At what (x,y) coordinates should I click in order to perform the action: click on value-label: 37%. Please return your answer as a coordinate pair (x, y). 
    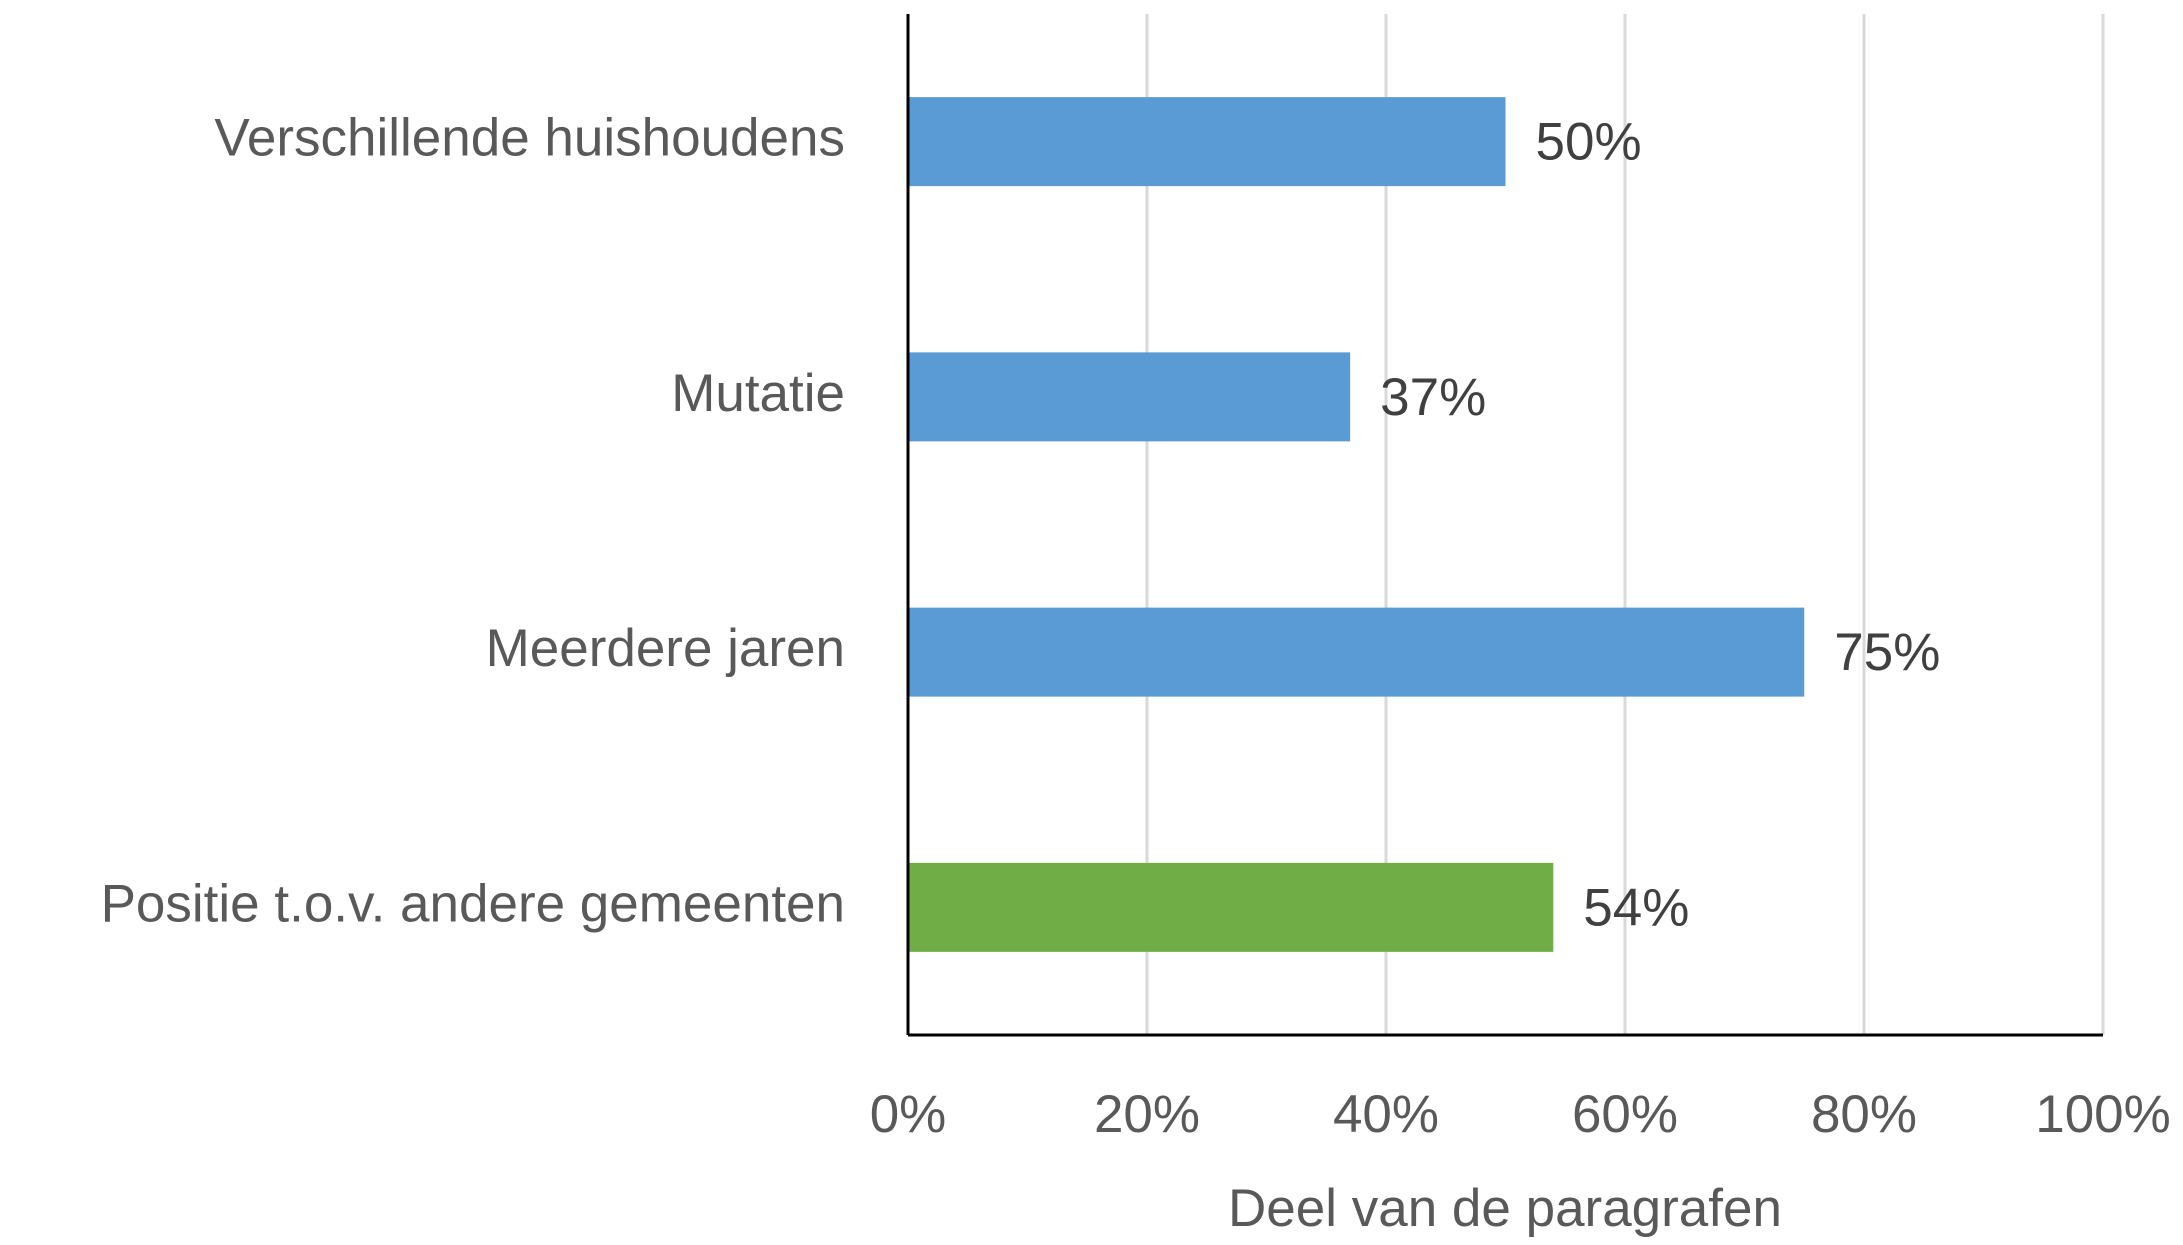
    Looking at the image, I should click on (1433, 397).